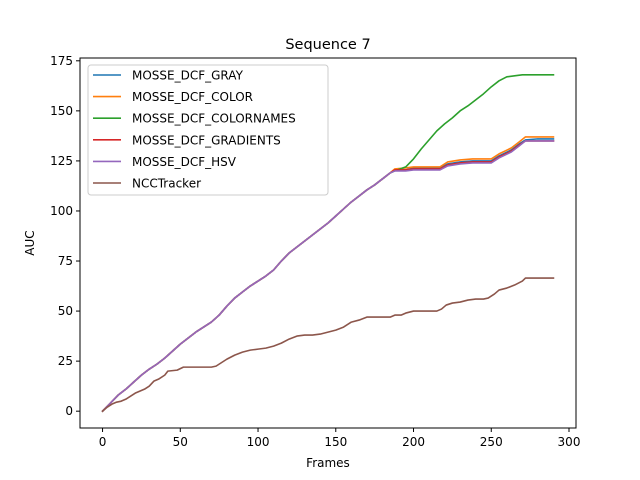 The height and width of the screenshot is (480, 640). What do you see at coordinates (184, 162) in the screenshot?
I see `legend-label: MOSSE_DCF_HSV` at bounding box center [184, 162].